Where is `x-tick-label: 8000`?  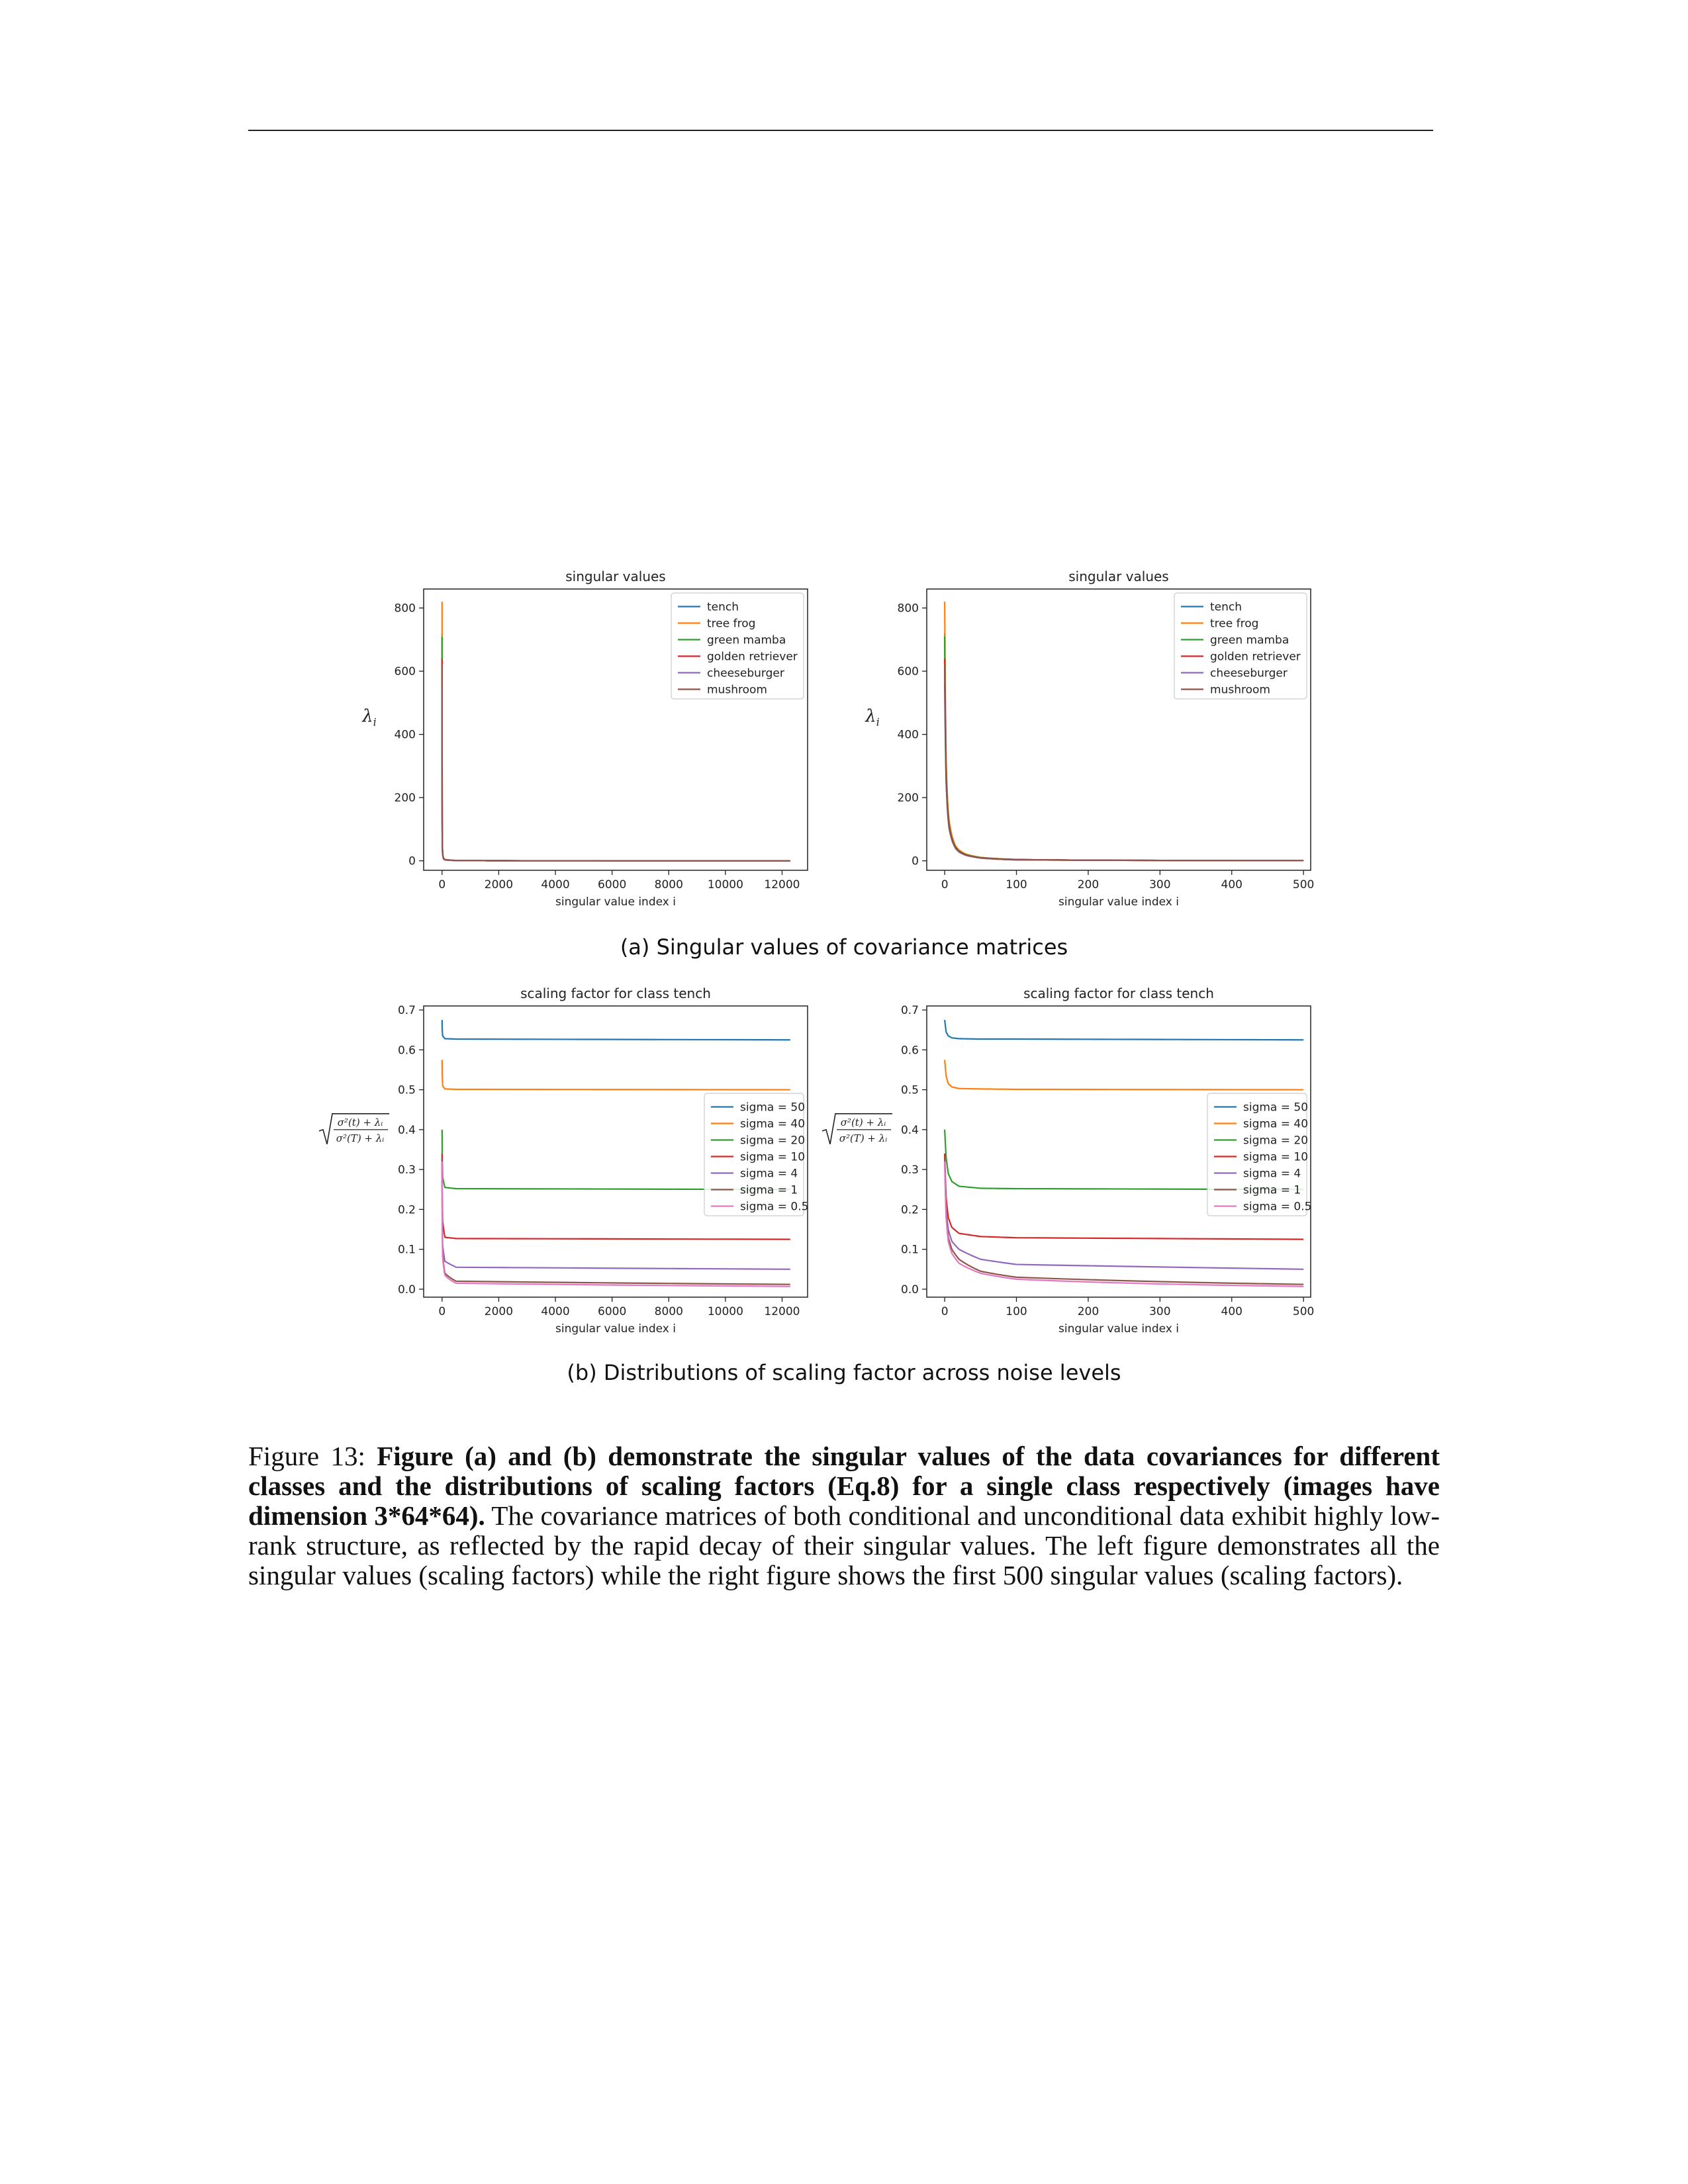 x-tick-label: 8000 is located at coordinates (669, 1311).